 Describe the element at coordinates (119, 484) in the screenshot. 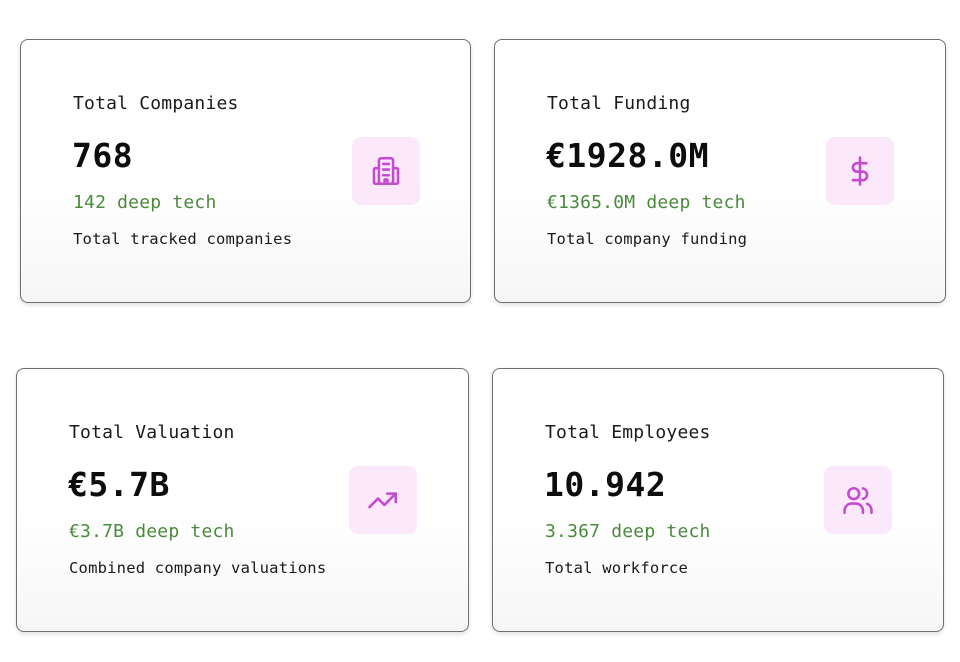

I see `stat-value: €5.7B` at that location.